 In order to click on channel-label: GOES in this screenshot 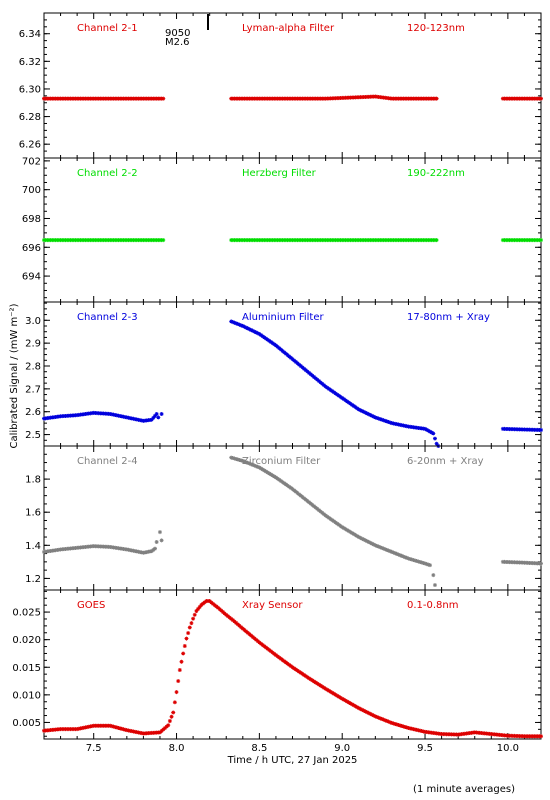, I will do `click(91, 605)`.